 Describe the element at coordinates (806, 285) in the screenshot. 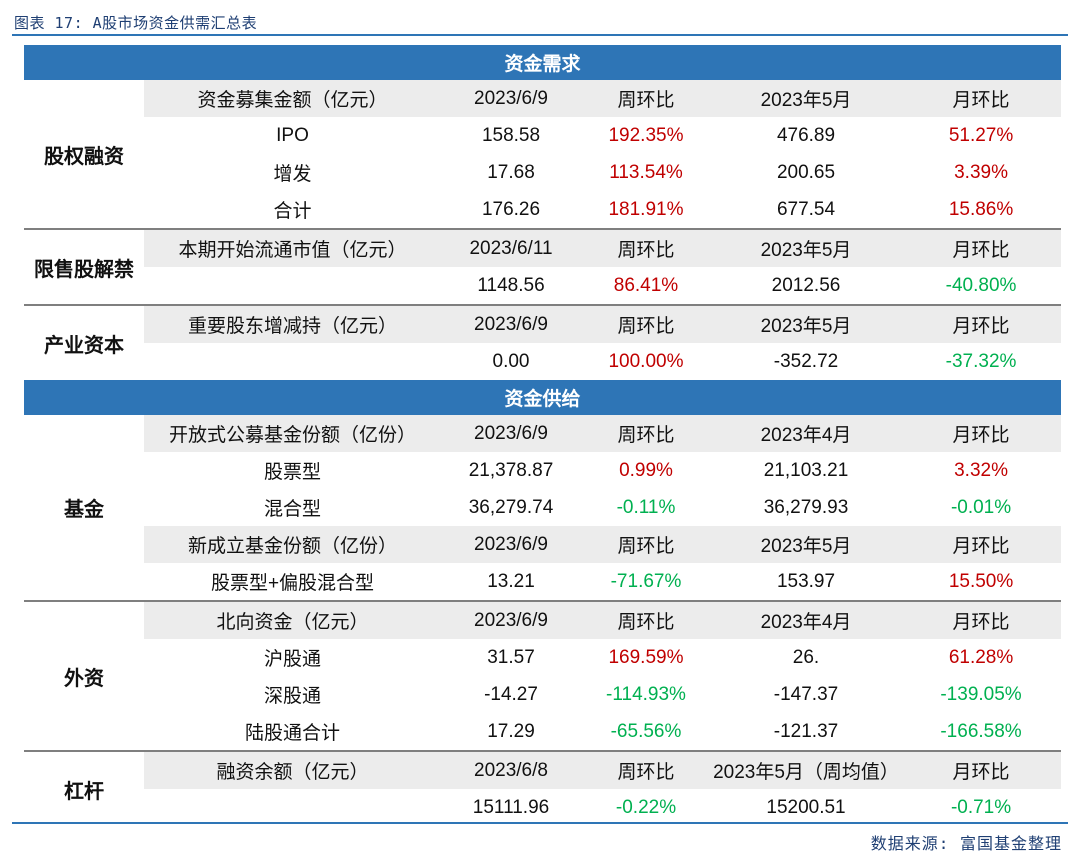

I see `month-cell: 2012.56` at that location.